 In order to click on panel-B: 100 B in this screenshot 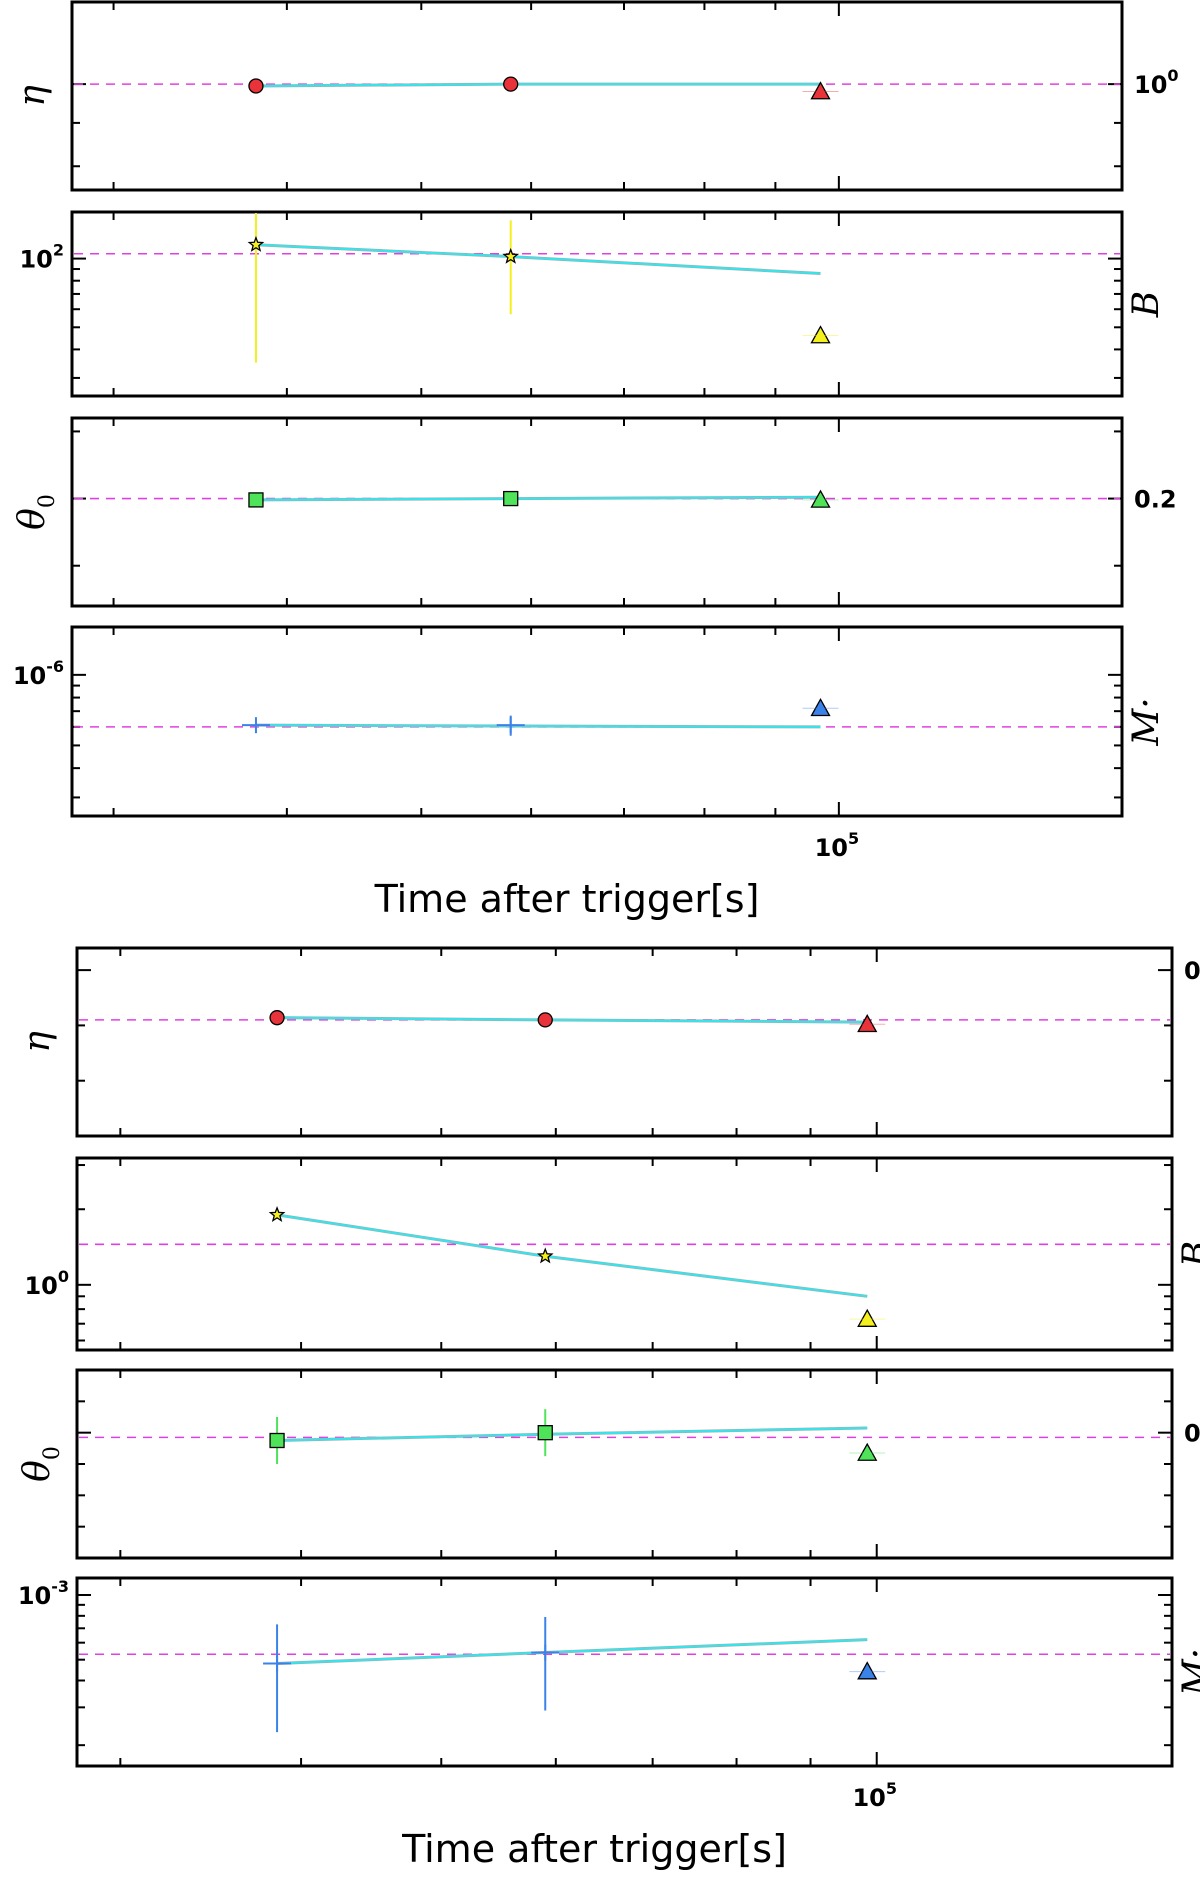, I will do `click(612, 1254)`.